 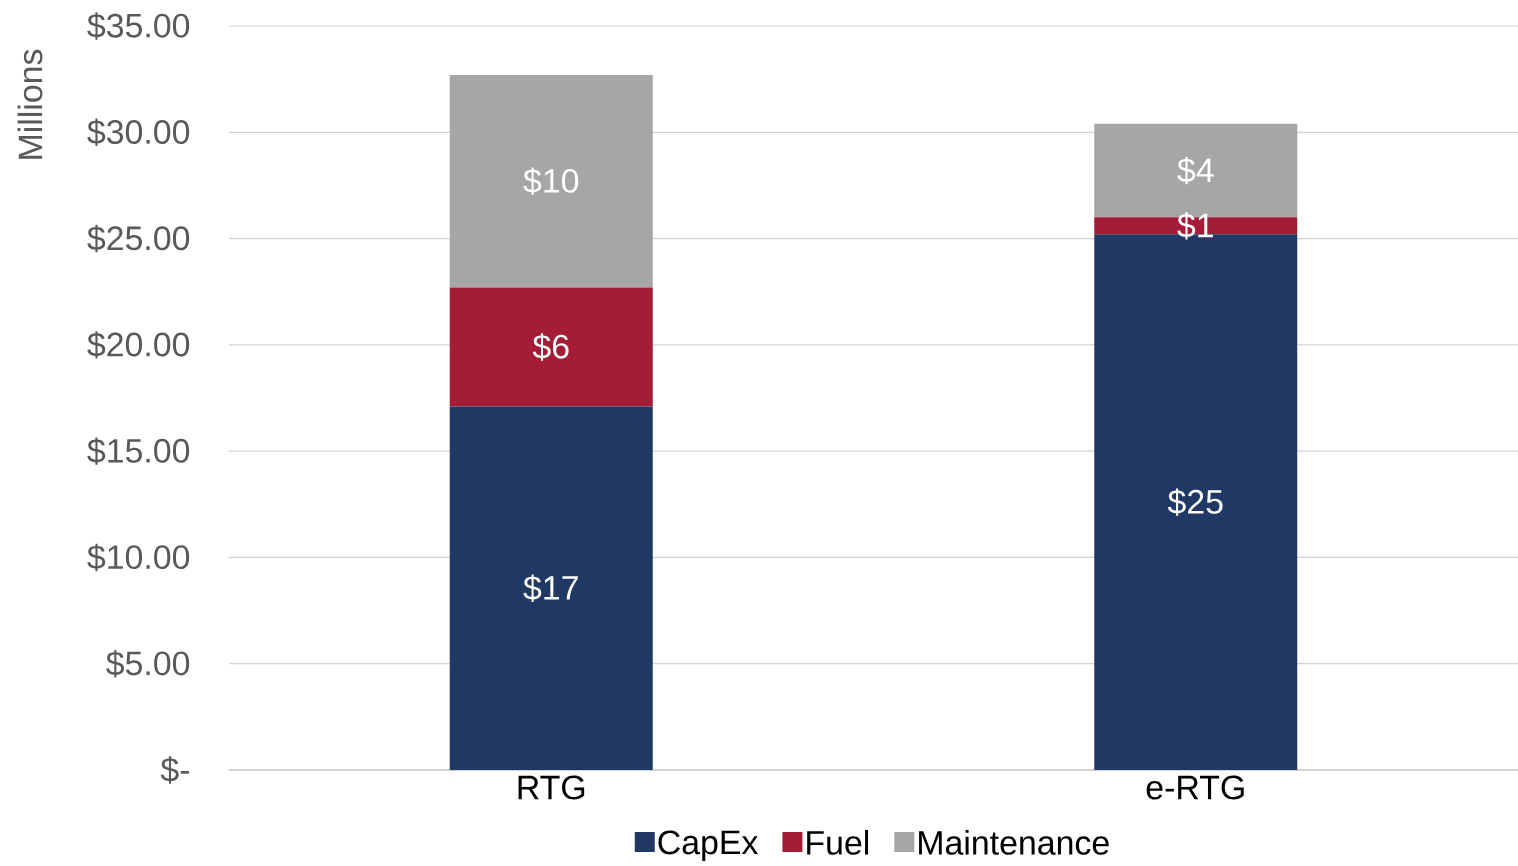 What do you see at coordinates (138, 345) in the screenshot?
I see `y-tick-label: $20.00` at bounding box center [138, 345].